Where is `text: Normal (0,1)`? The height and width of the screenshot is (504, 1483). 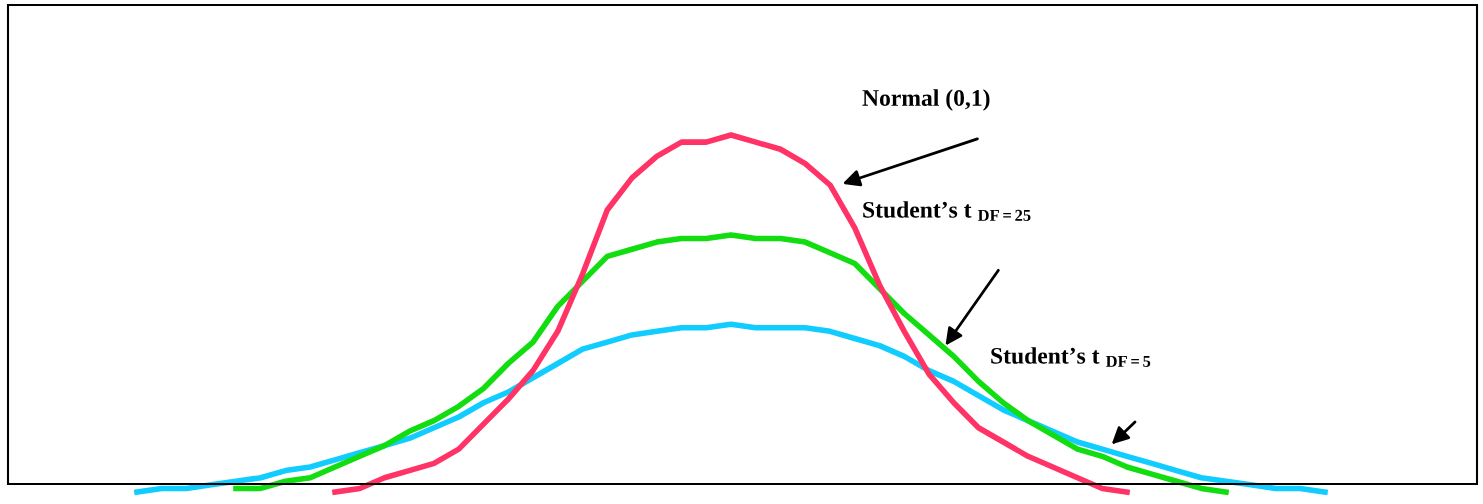 text: Normal (0,1) is located at coordinates (926, 100).